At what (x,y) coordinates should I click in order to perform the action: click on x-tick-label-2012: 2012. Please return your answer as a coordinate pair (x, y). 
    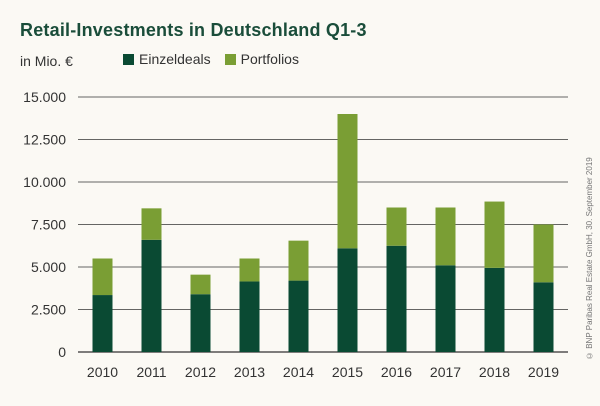
    Looking at the image, I should click on (200, 372).